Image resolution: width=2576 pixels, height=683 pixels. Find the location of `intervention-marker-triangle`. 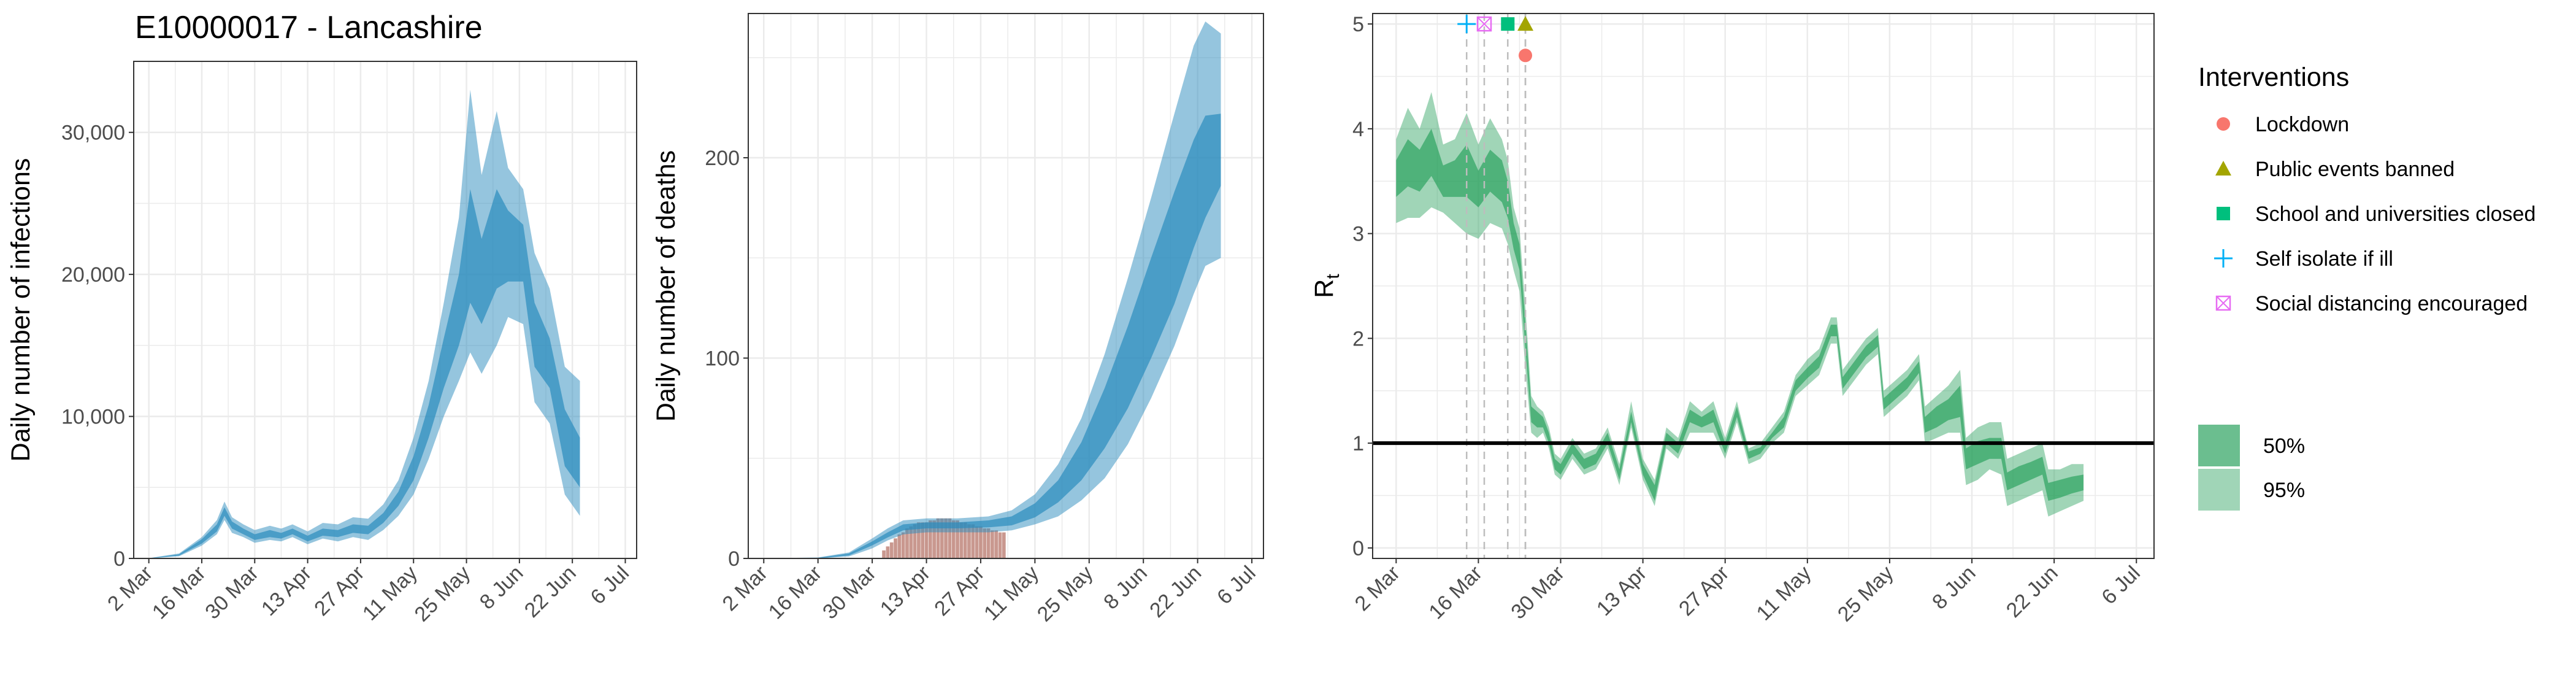

intervention-marker-triangle is located at coordinates (1525, 23).